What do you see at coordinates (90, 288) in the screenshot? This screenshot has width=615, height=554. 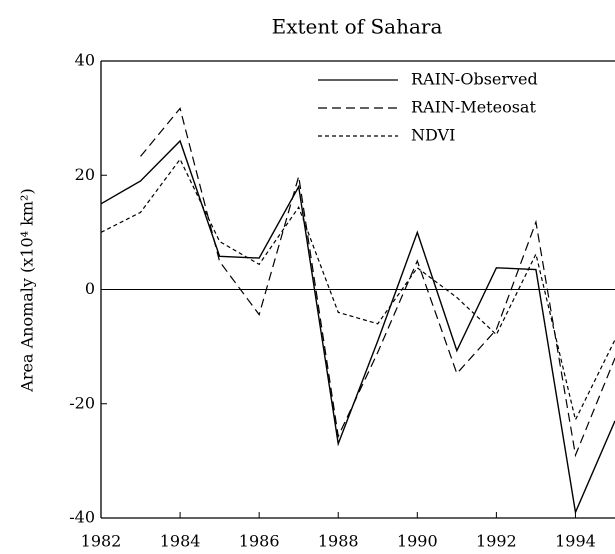 I see `y-tick-label: 0` at bounding box center [90, 288].